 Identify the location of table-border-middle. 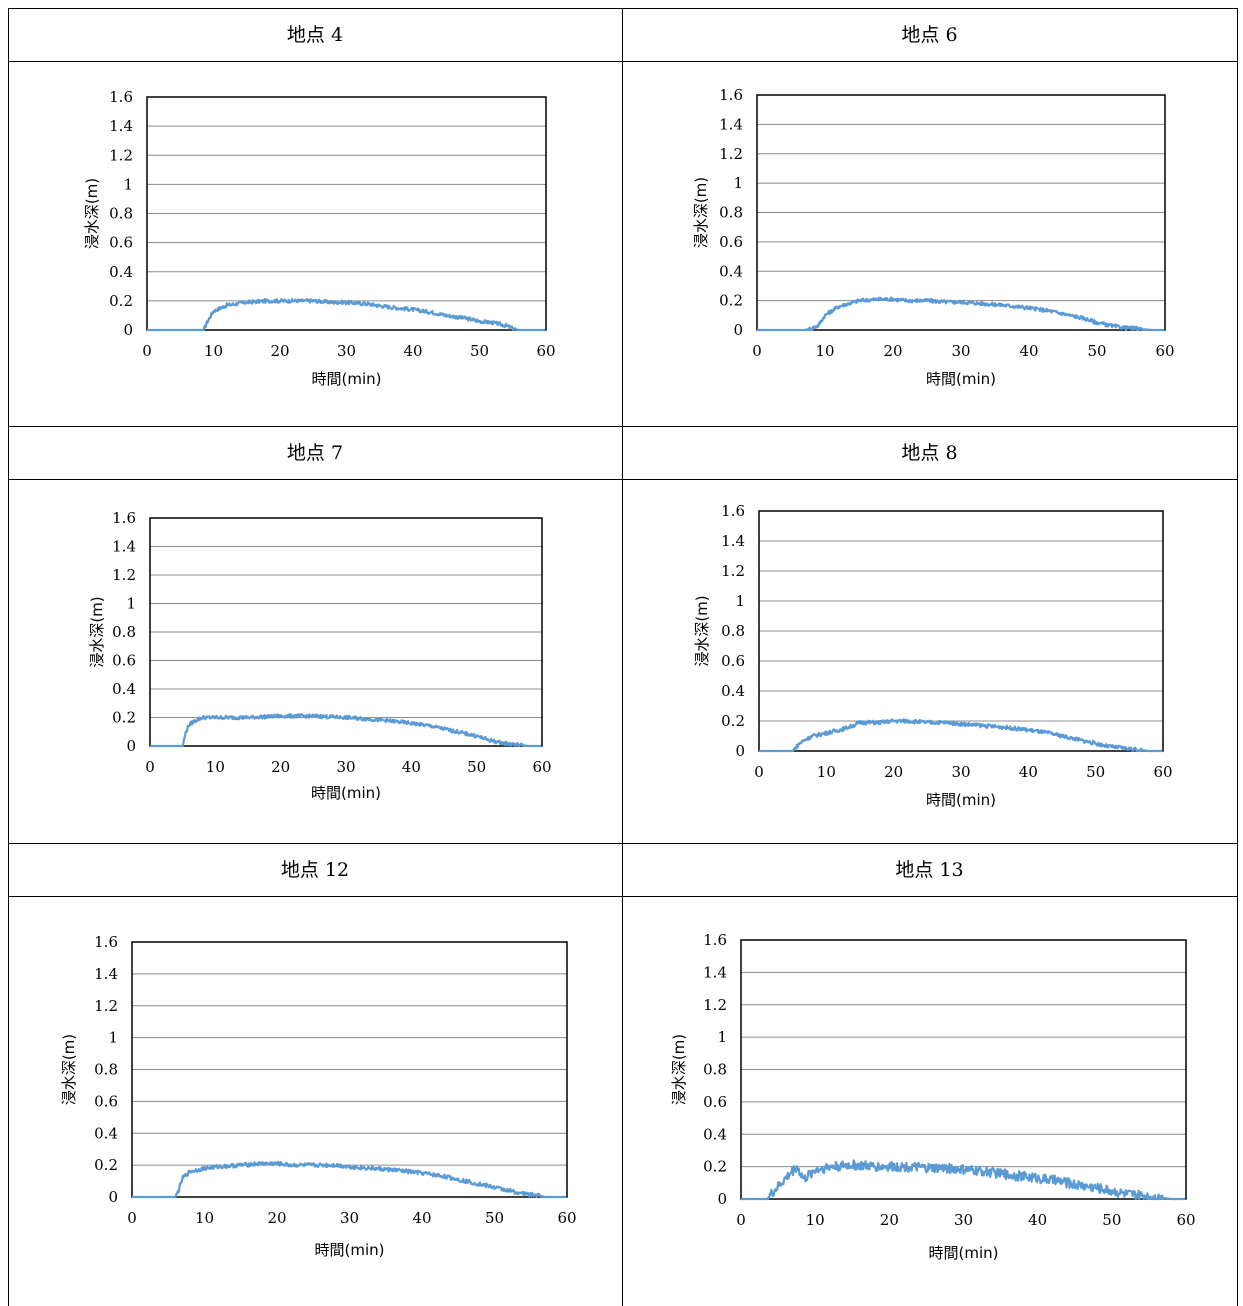
(622, 657).